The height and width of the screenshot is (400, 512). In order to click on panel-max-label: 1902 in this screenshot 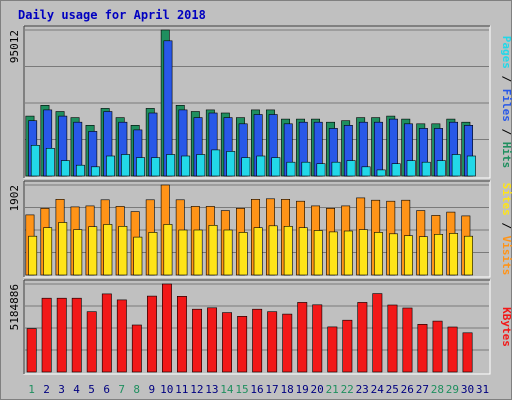, I will do `click(14, 198)`.